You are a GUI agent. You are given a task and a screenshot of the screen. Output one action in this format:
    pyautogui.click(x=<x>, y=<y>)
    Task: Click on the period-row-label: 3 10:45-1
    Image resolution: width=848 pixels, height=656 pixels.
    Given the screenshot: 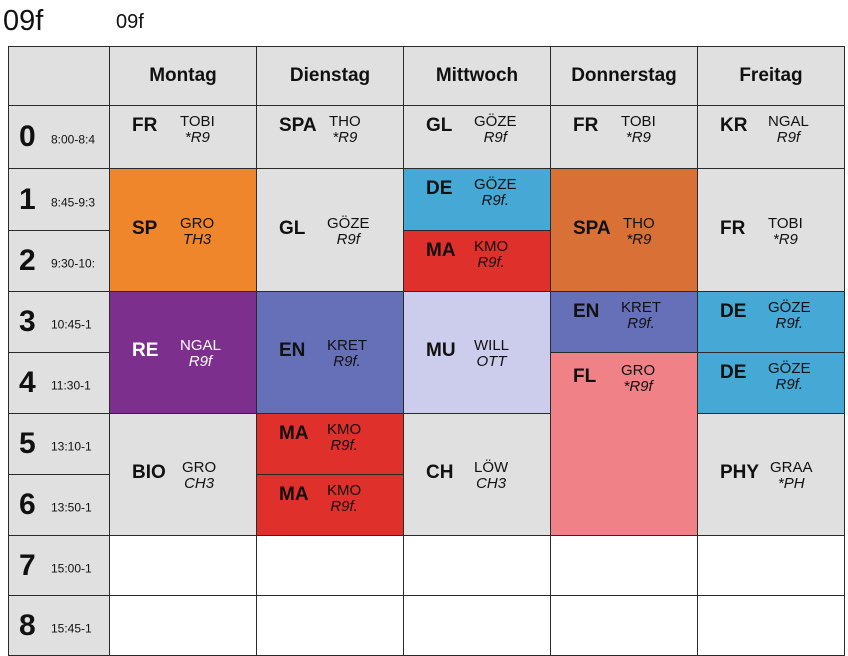 What is the action you would take?
    pyautogui.click(x=59, y=322)
    